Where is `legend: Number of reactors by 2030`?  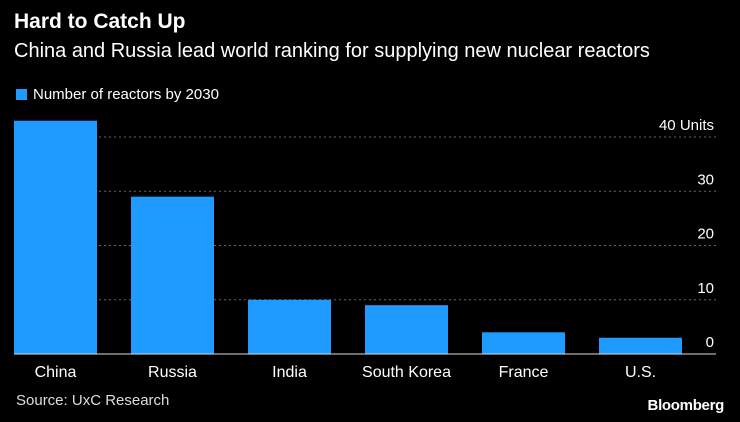 legend: Number of reactors by 2030 is located at coordinates (117, 94).